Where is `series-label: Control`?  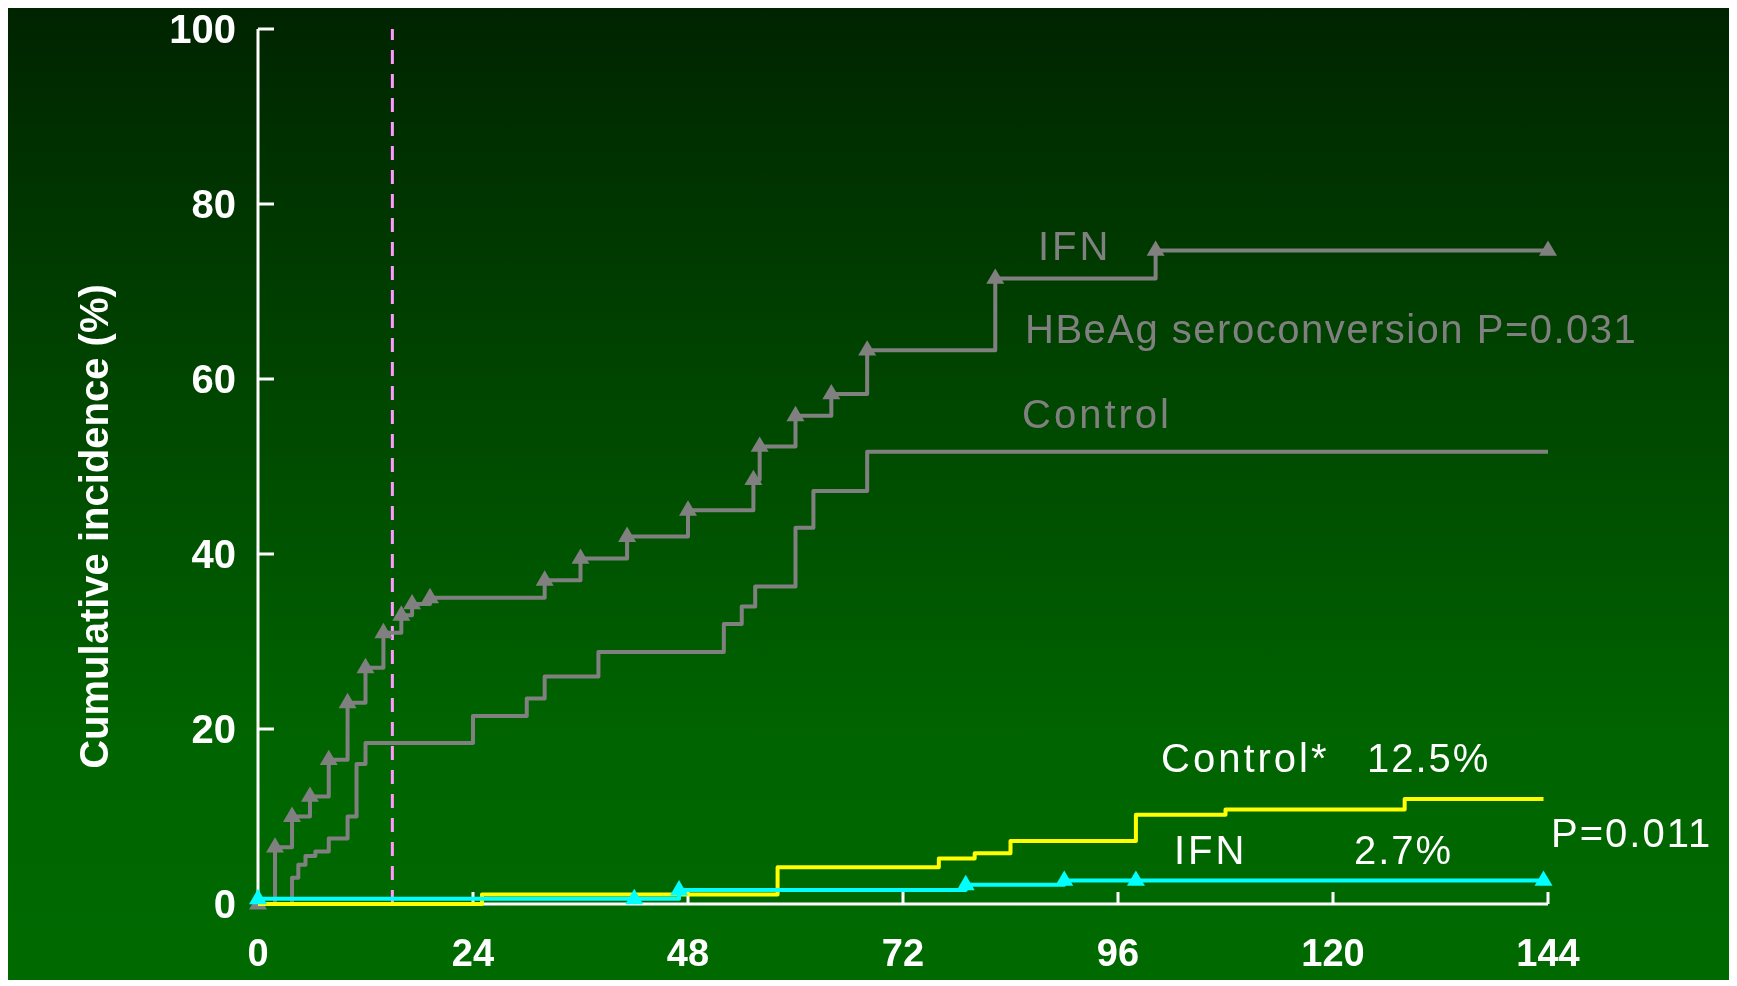 series-label: Control is located at coordinates (1097, 414).